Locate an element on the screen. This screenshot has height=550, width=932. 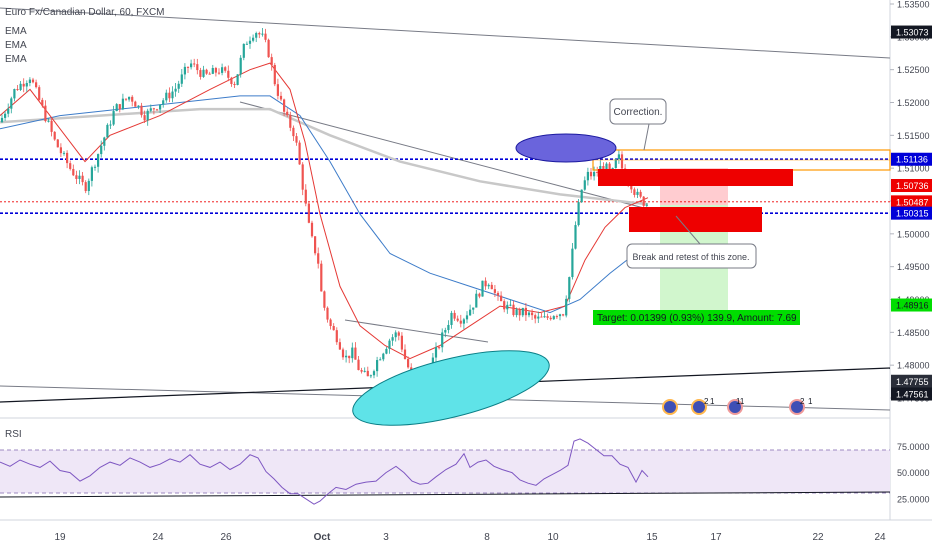
time-tick-label: 24 is located at coordinates (158, 537).